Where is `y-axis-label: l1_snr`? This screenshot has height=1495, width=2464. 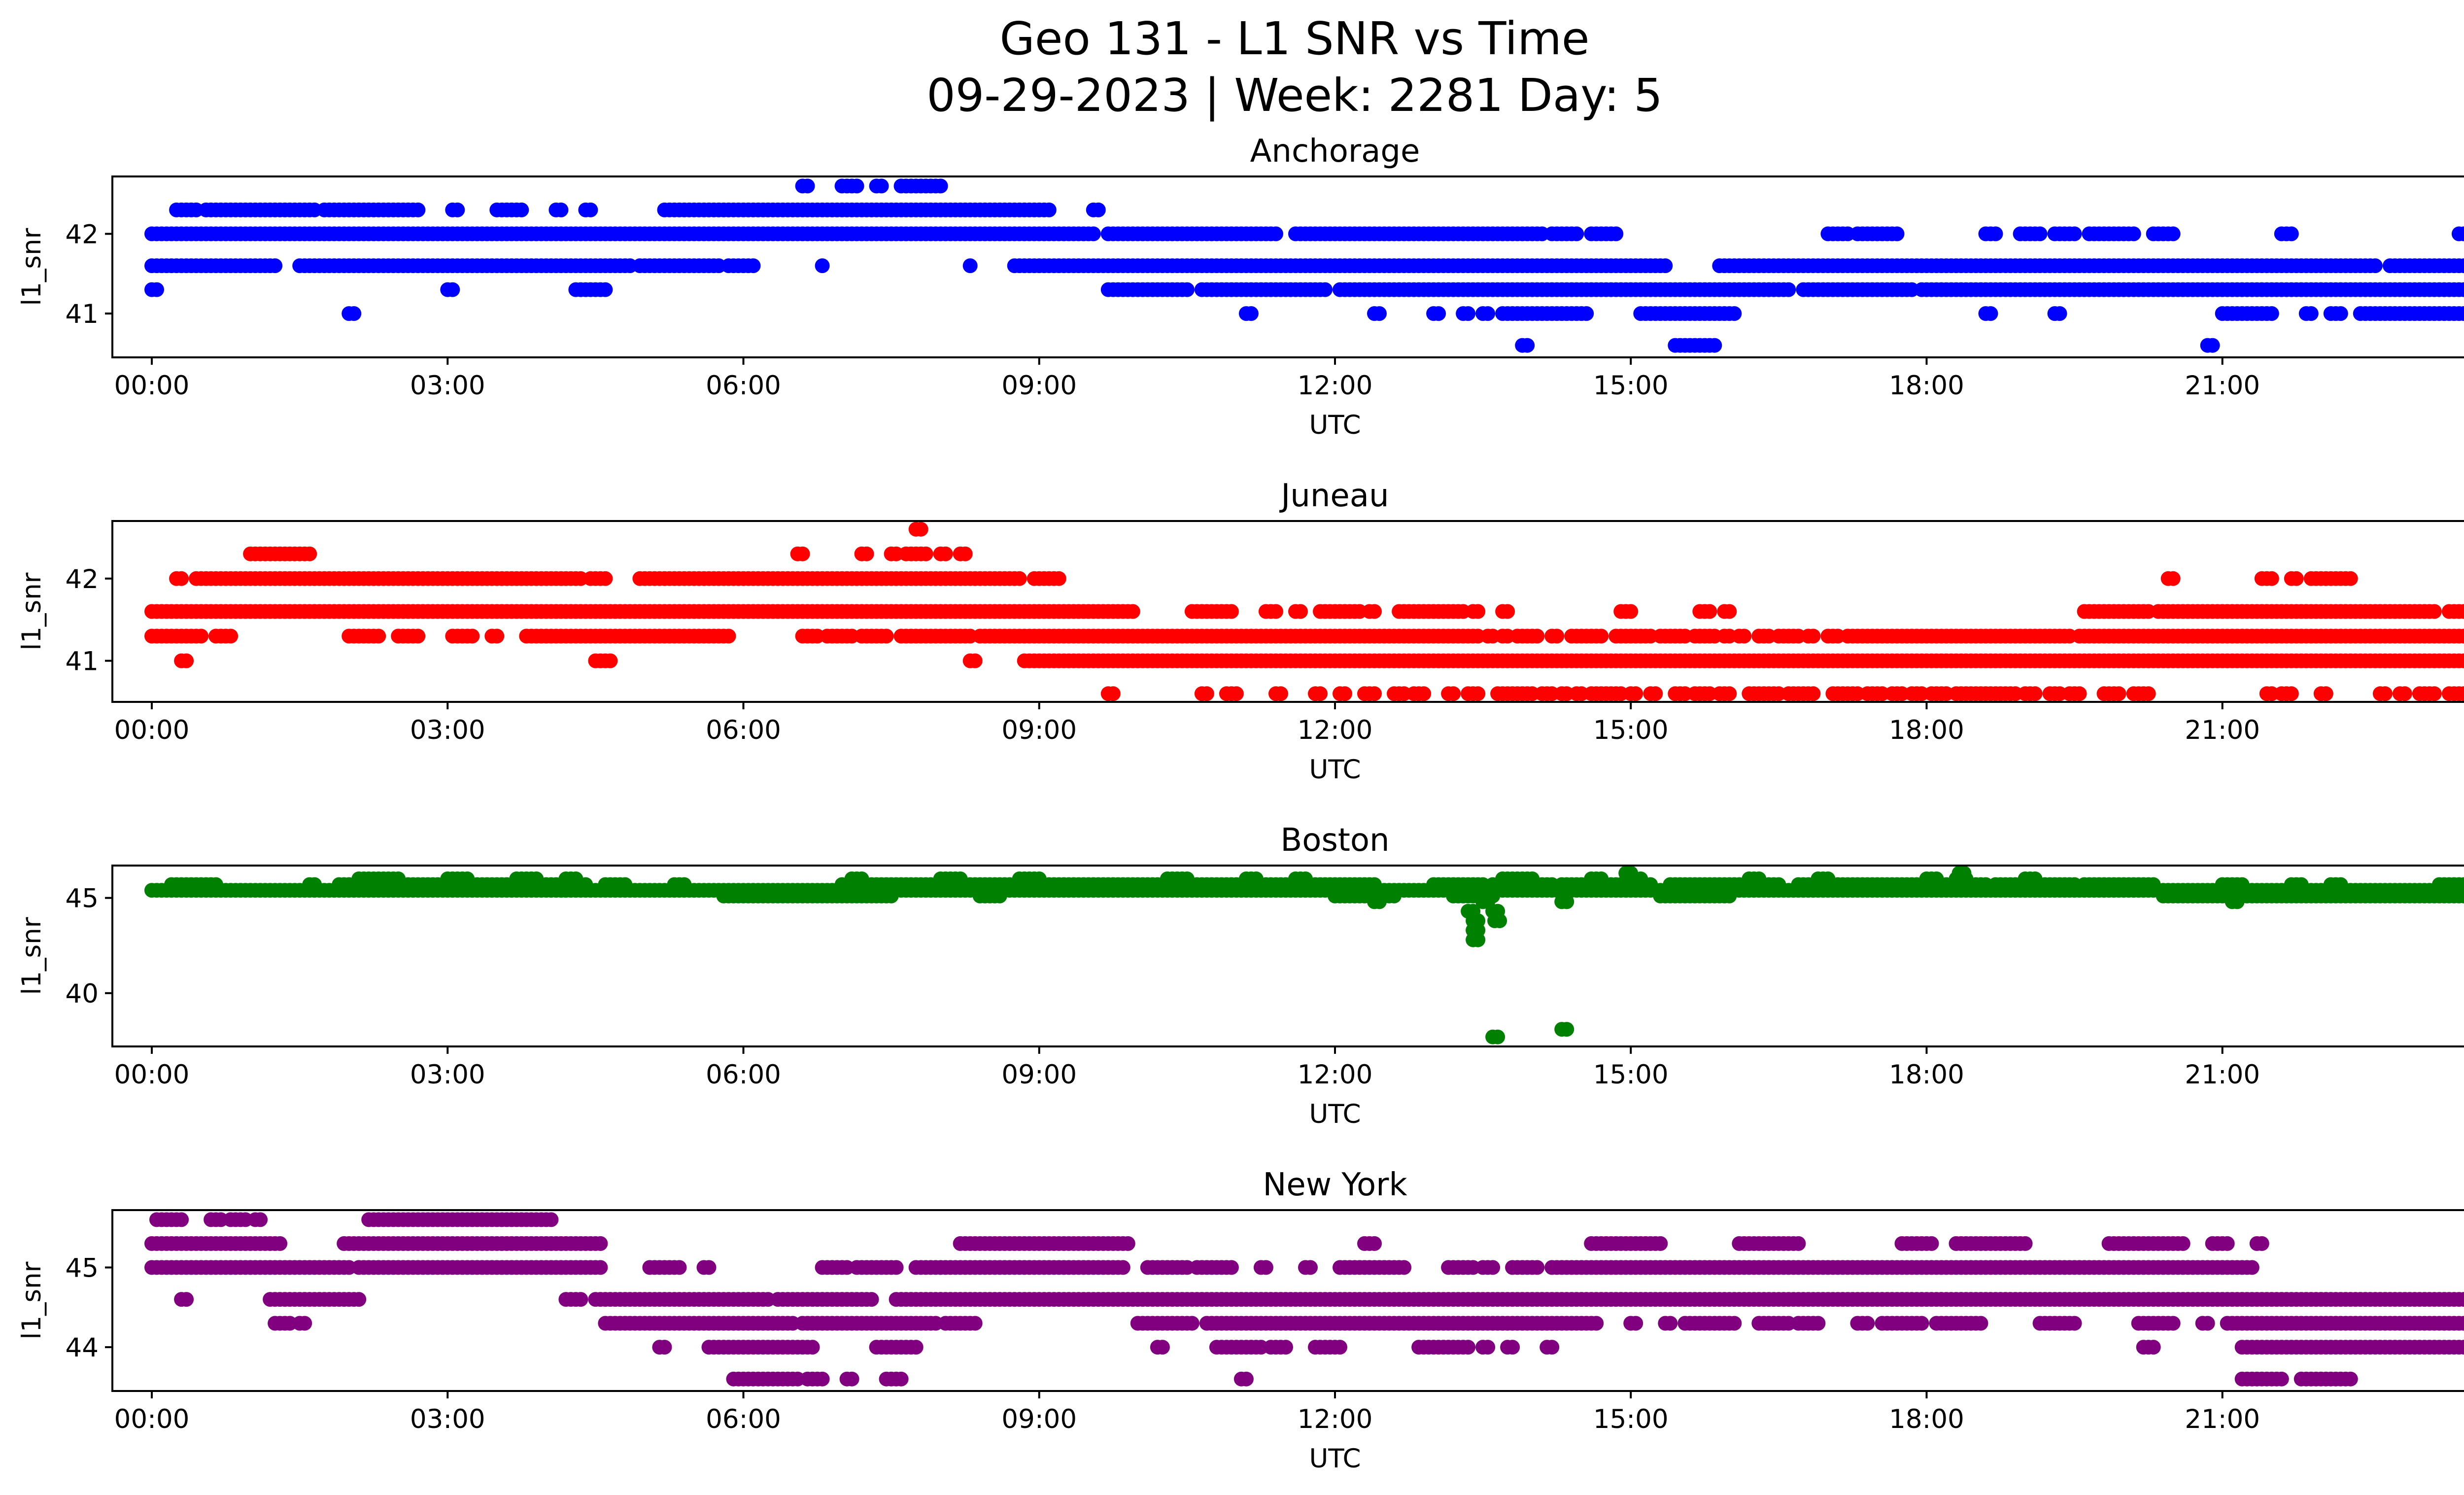
y-axis-label: l1_snr is located at coordinates (32, 267).